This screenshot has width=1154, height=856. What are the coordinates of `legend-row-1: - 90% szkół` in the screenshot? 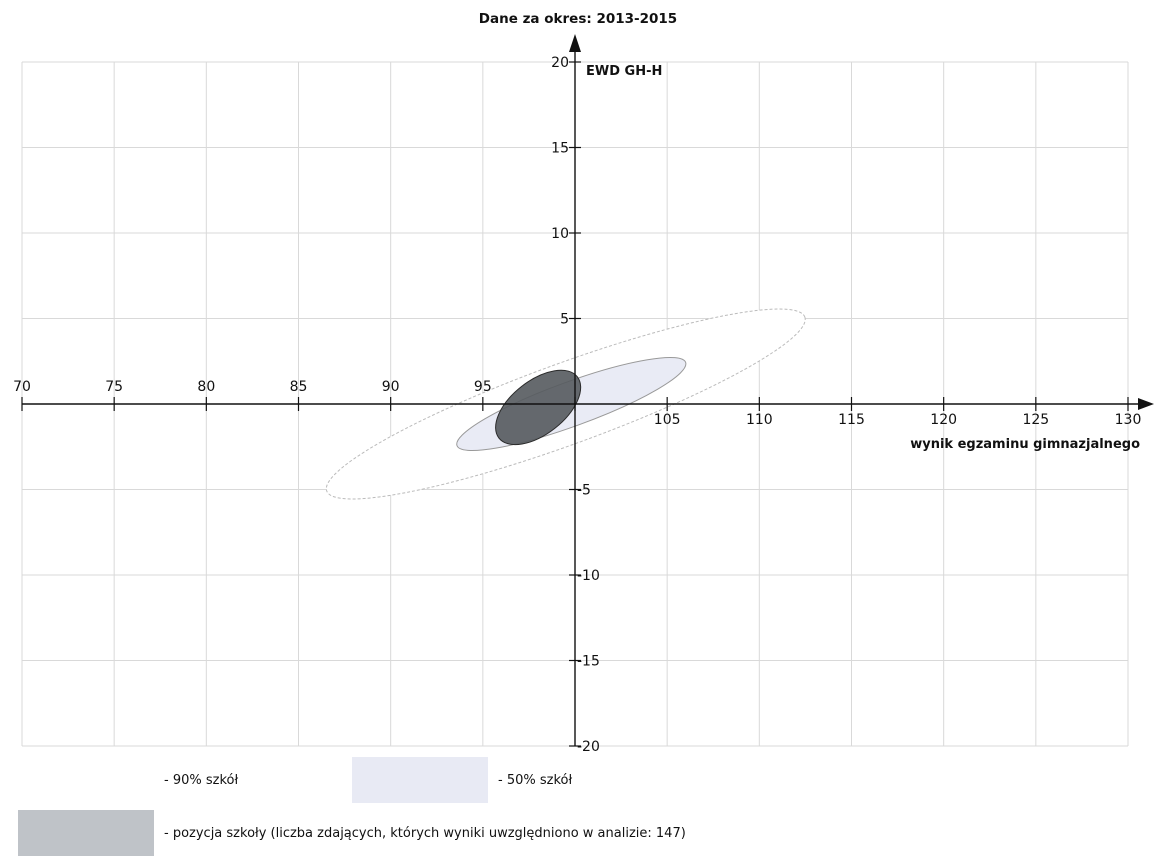 It's located at (128, 780).